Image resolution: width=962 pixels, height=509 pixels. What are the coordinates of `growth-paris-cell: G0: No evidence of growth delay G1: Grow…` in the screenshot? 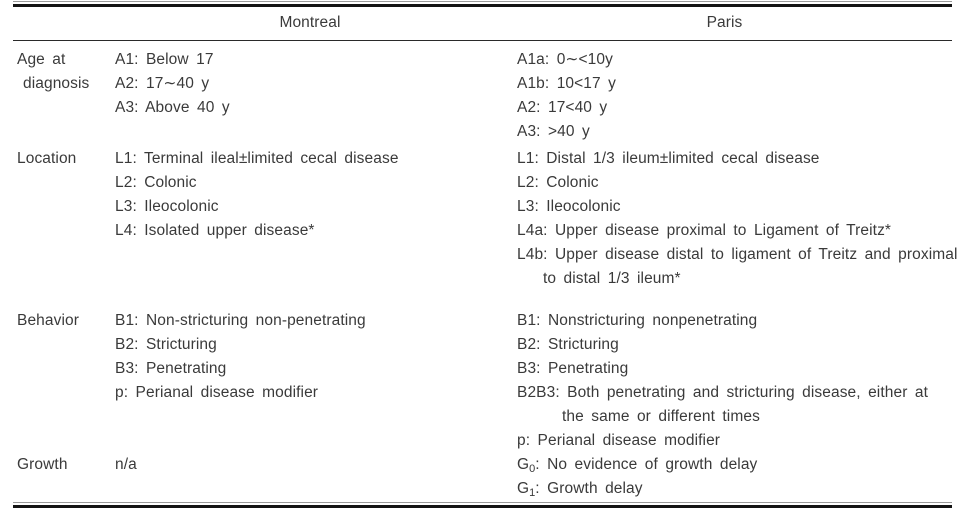 It's located at (734, 477).